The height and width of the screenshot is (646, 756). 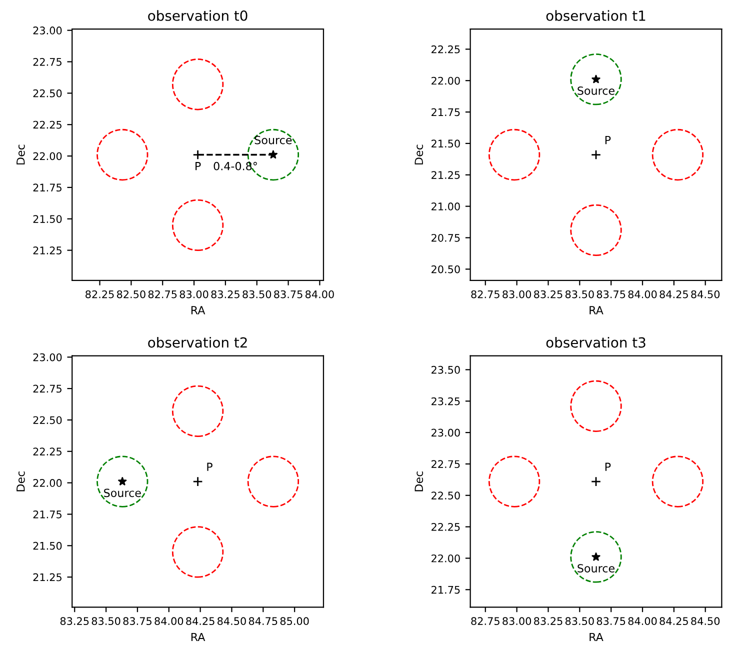 I want to click on annotation: 0.4-0.8°, so click(x=235, y=166).